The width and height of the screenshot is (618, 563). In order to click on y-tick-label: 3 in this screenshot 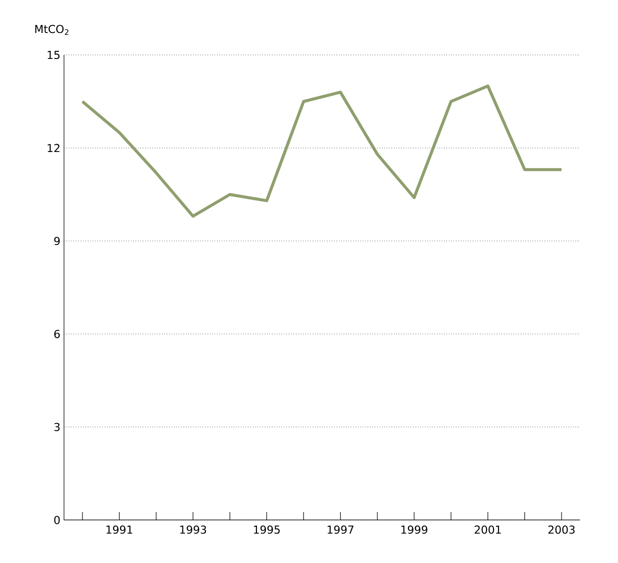, I will do `click(57, 427)`.